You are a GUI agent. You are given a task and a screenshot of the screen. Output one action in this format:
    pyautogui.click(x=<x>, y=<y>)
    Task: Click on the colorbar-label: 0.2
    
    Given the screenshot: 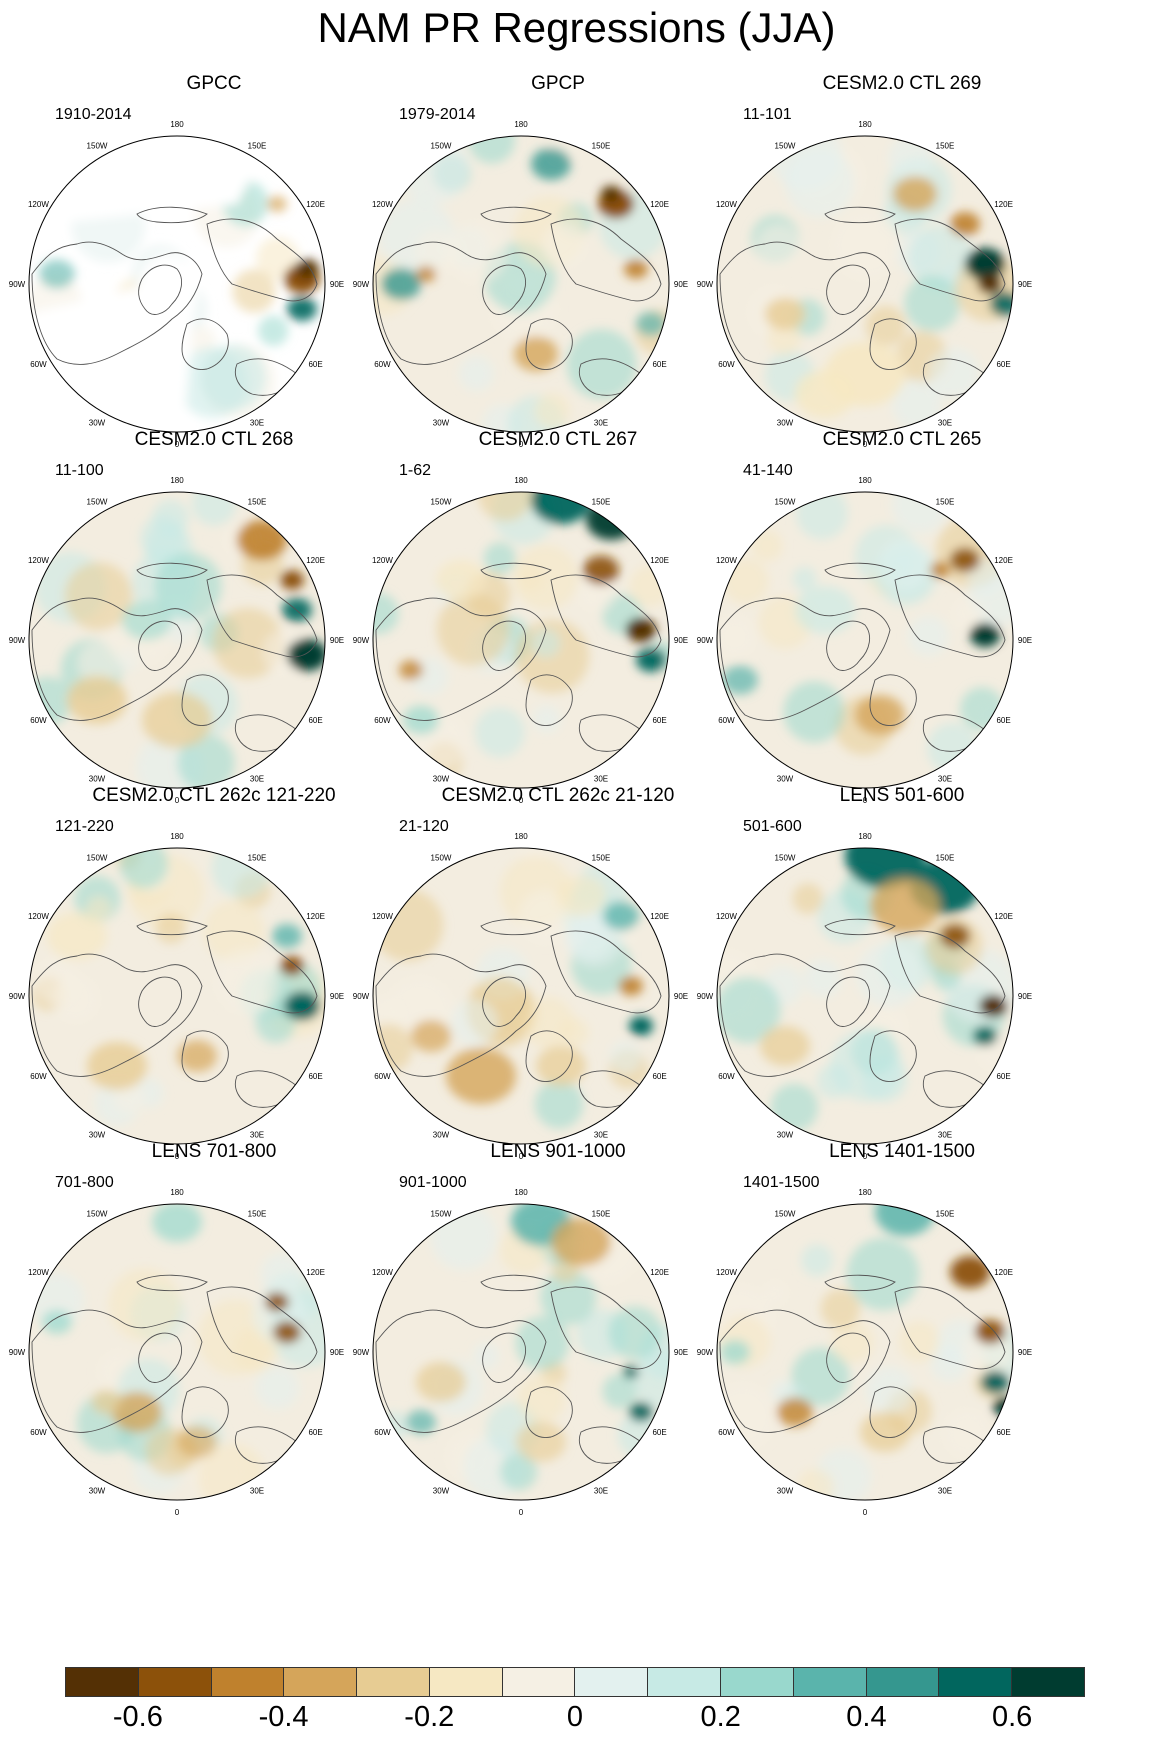 What is the action you would take?
    pyautogui.click(x=720, y=1717)
    